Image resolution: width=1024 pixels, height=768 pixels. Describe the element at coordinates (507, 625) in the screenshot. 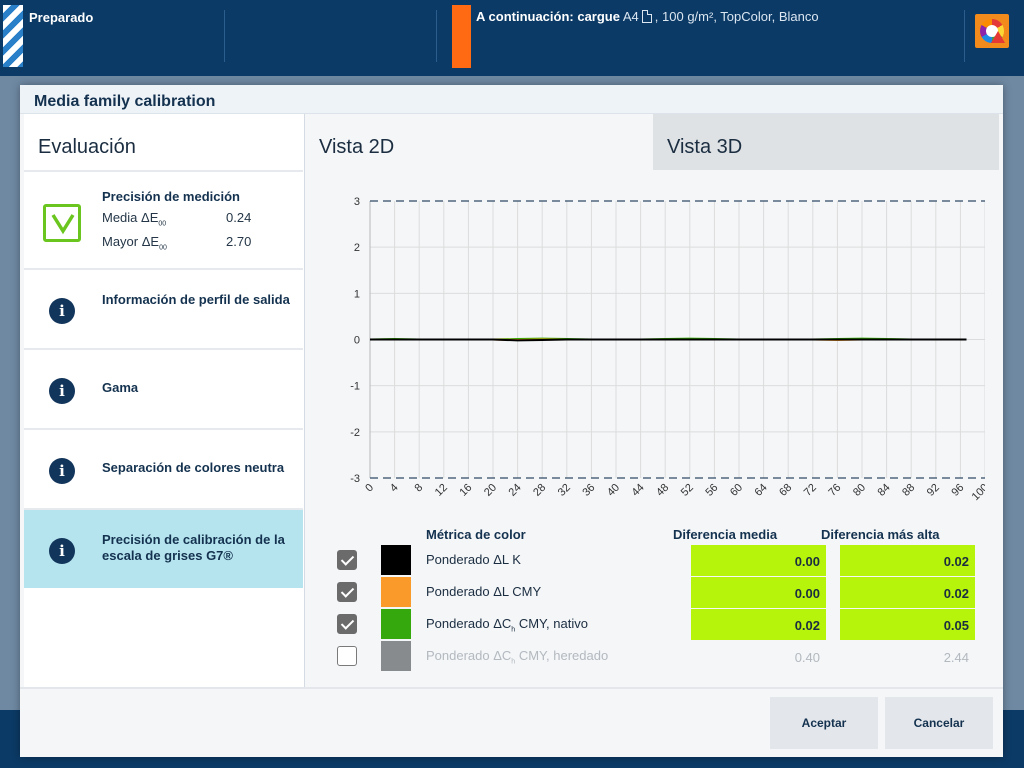

I see `metric-label: Ponderado ΔCh CMY, nativo` at that location.